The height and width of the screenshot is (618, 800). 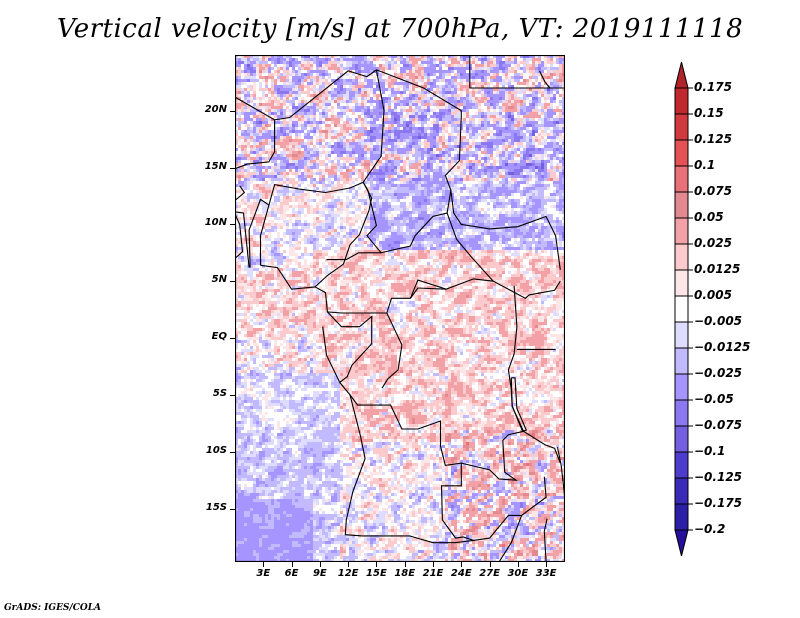 What do you see at coordinates (713, 139) in the screenshot?
I see `colorbar-label: 0.125` at bounding box center [713, 139].